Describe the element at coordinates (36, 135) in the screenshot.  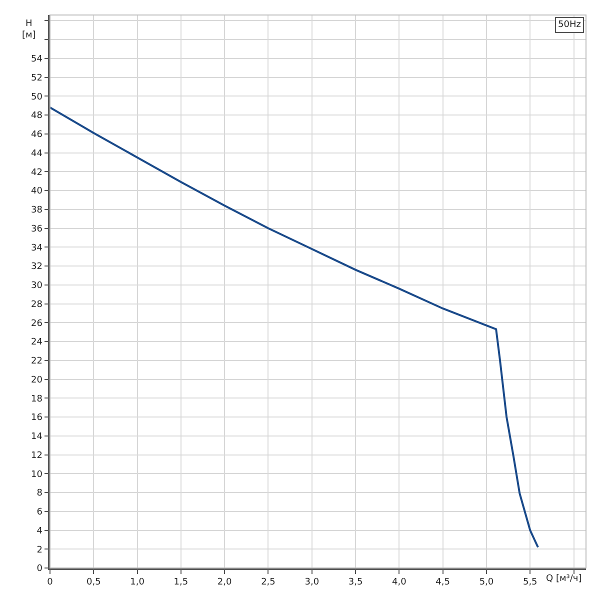
I see `y-tick-label: 46` at that location.